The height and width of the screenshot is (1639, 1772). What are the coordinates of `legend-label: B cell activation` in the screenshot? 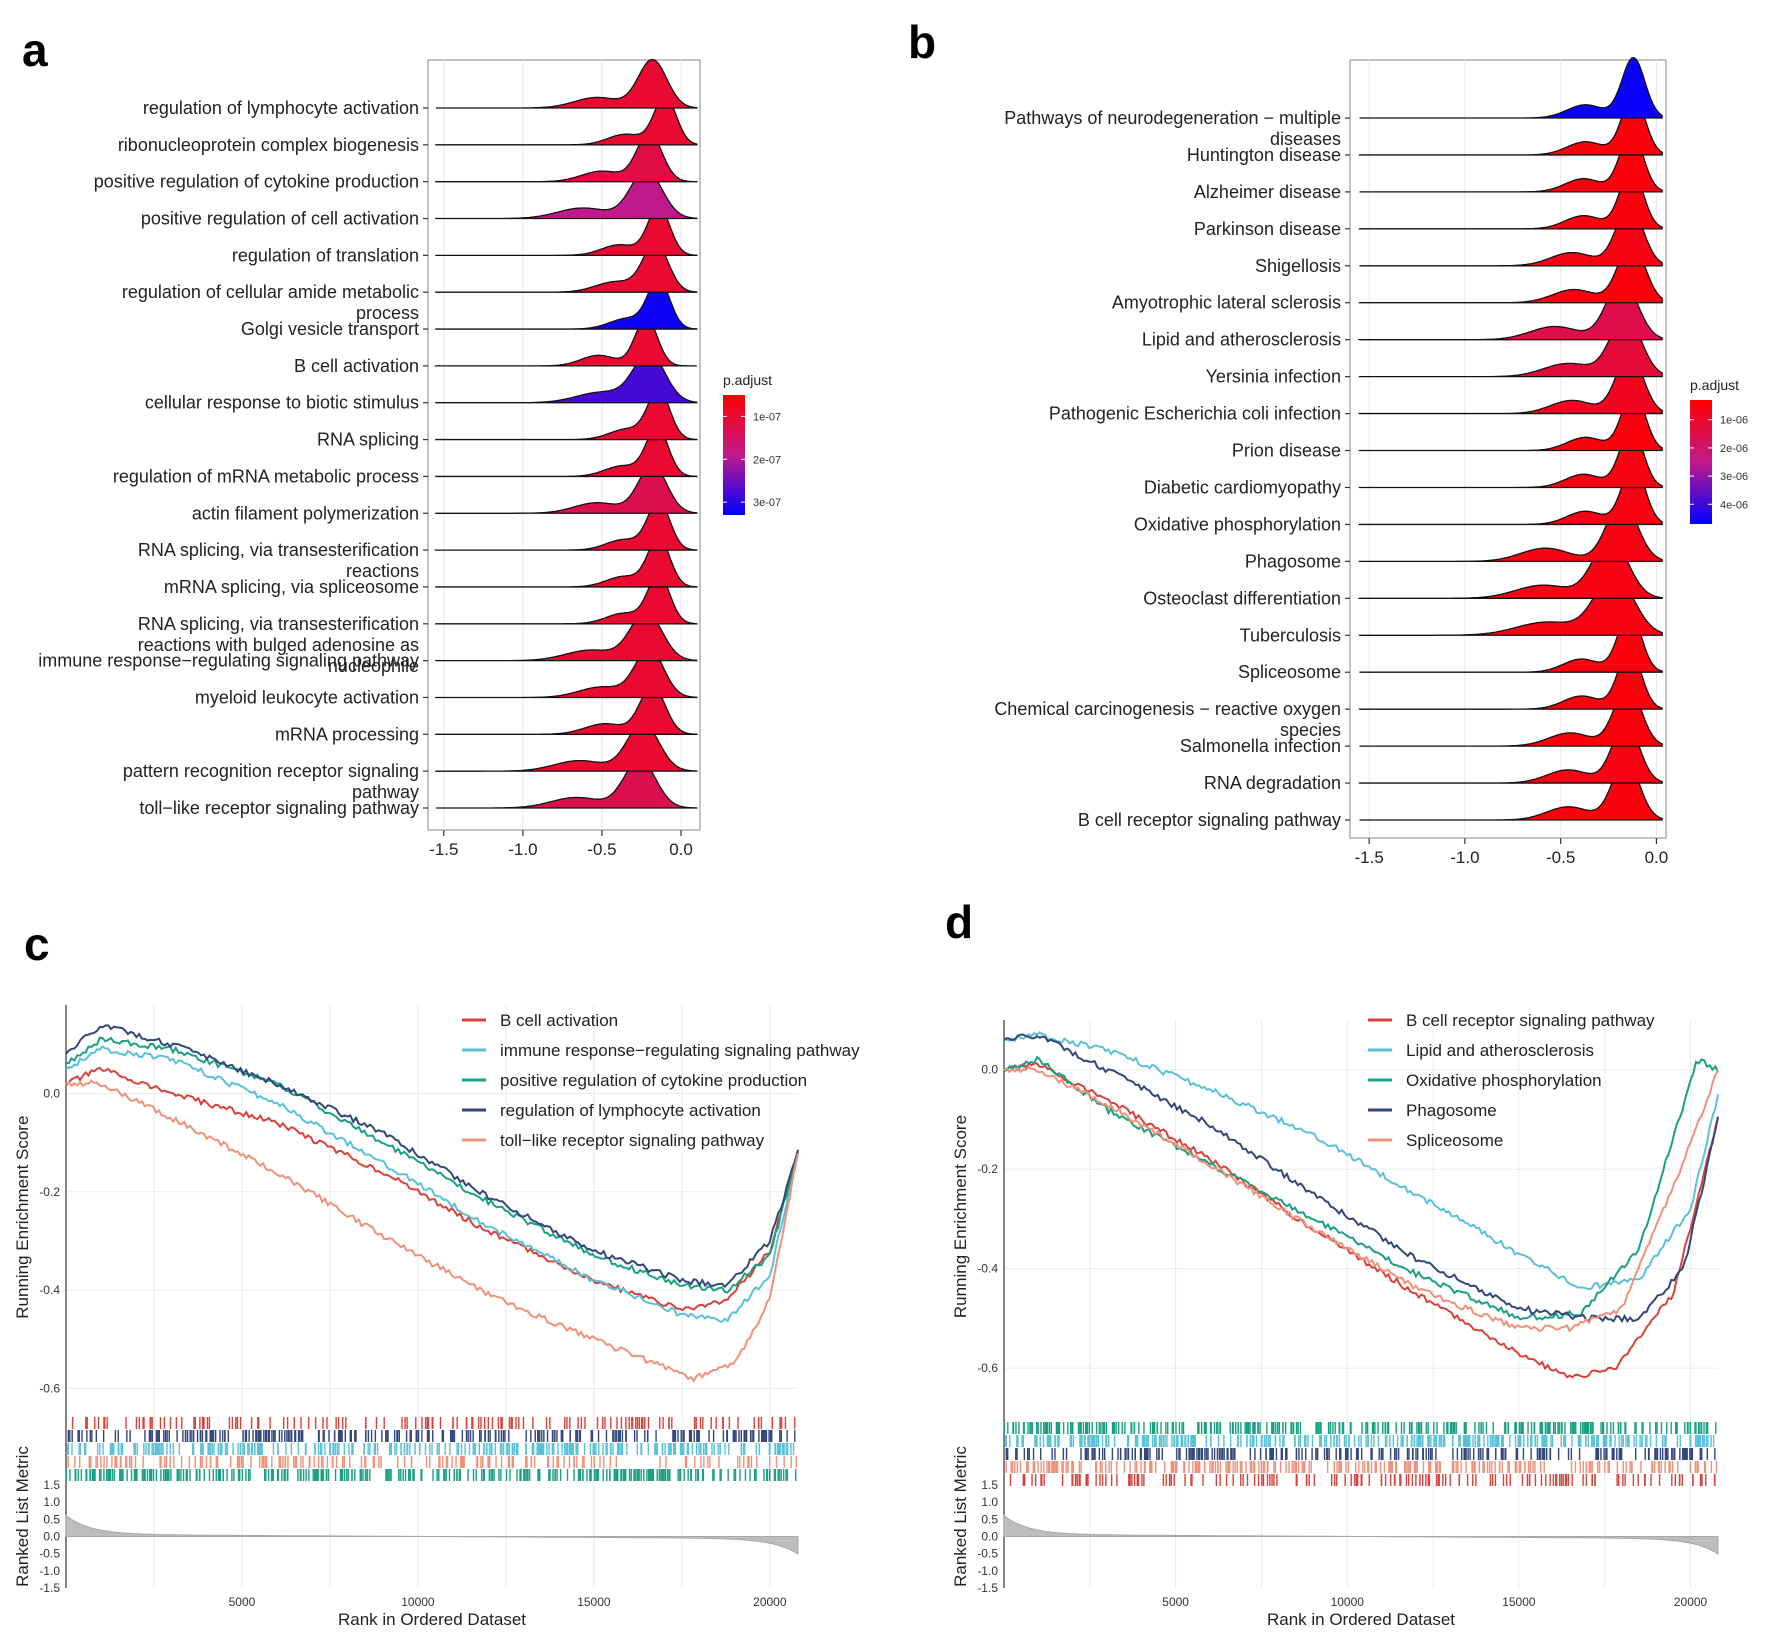 It's located at (559, 1020).